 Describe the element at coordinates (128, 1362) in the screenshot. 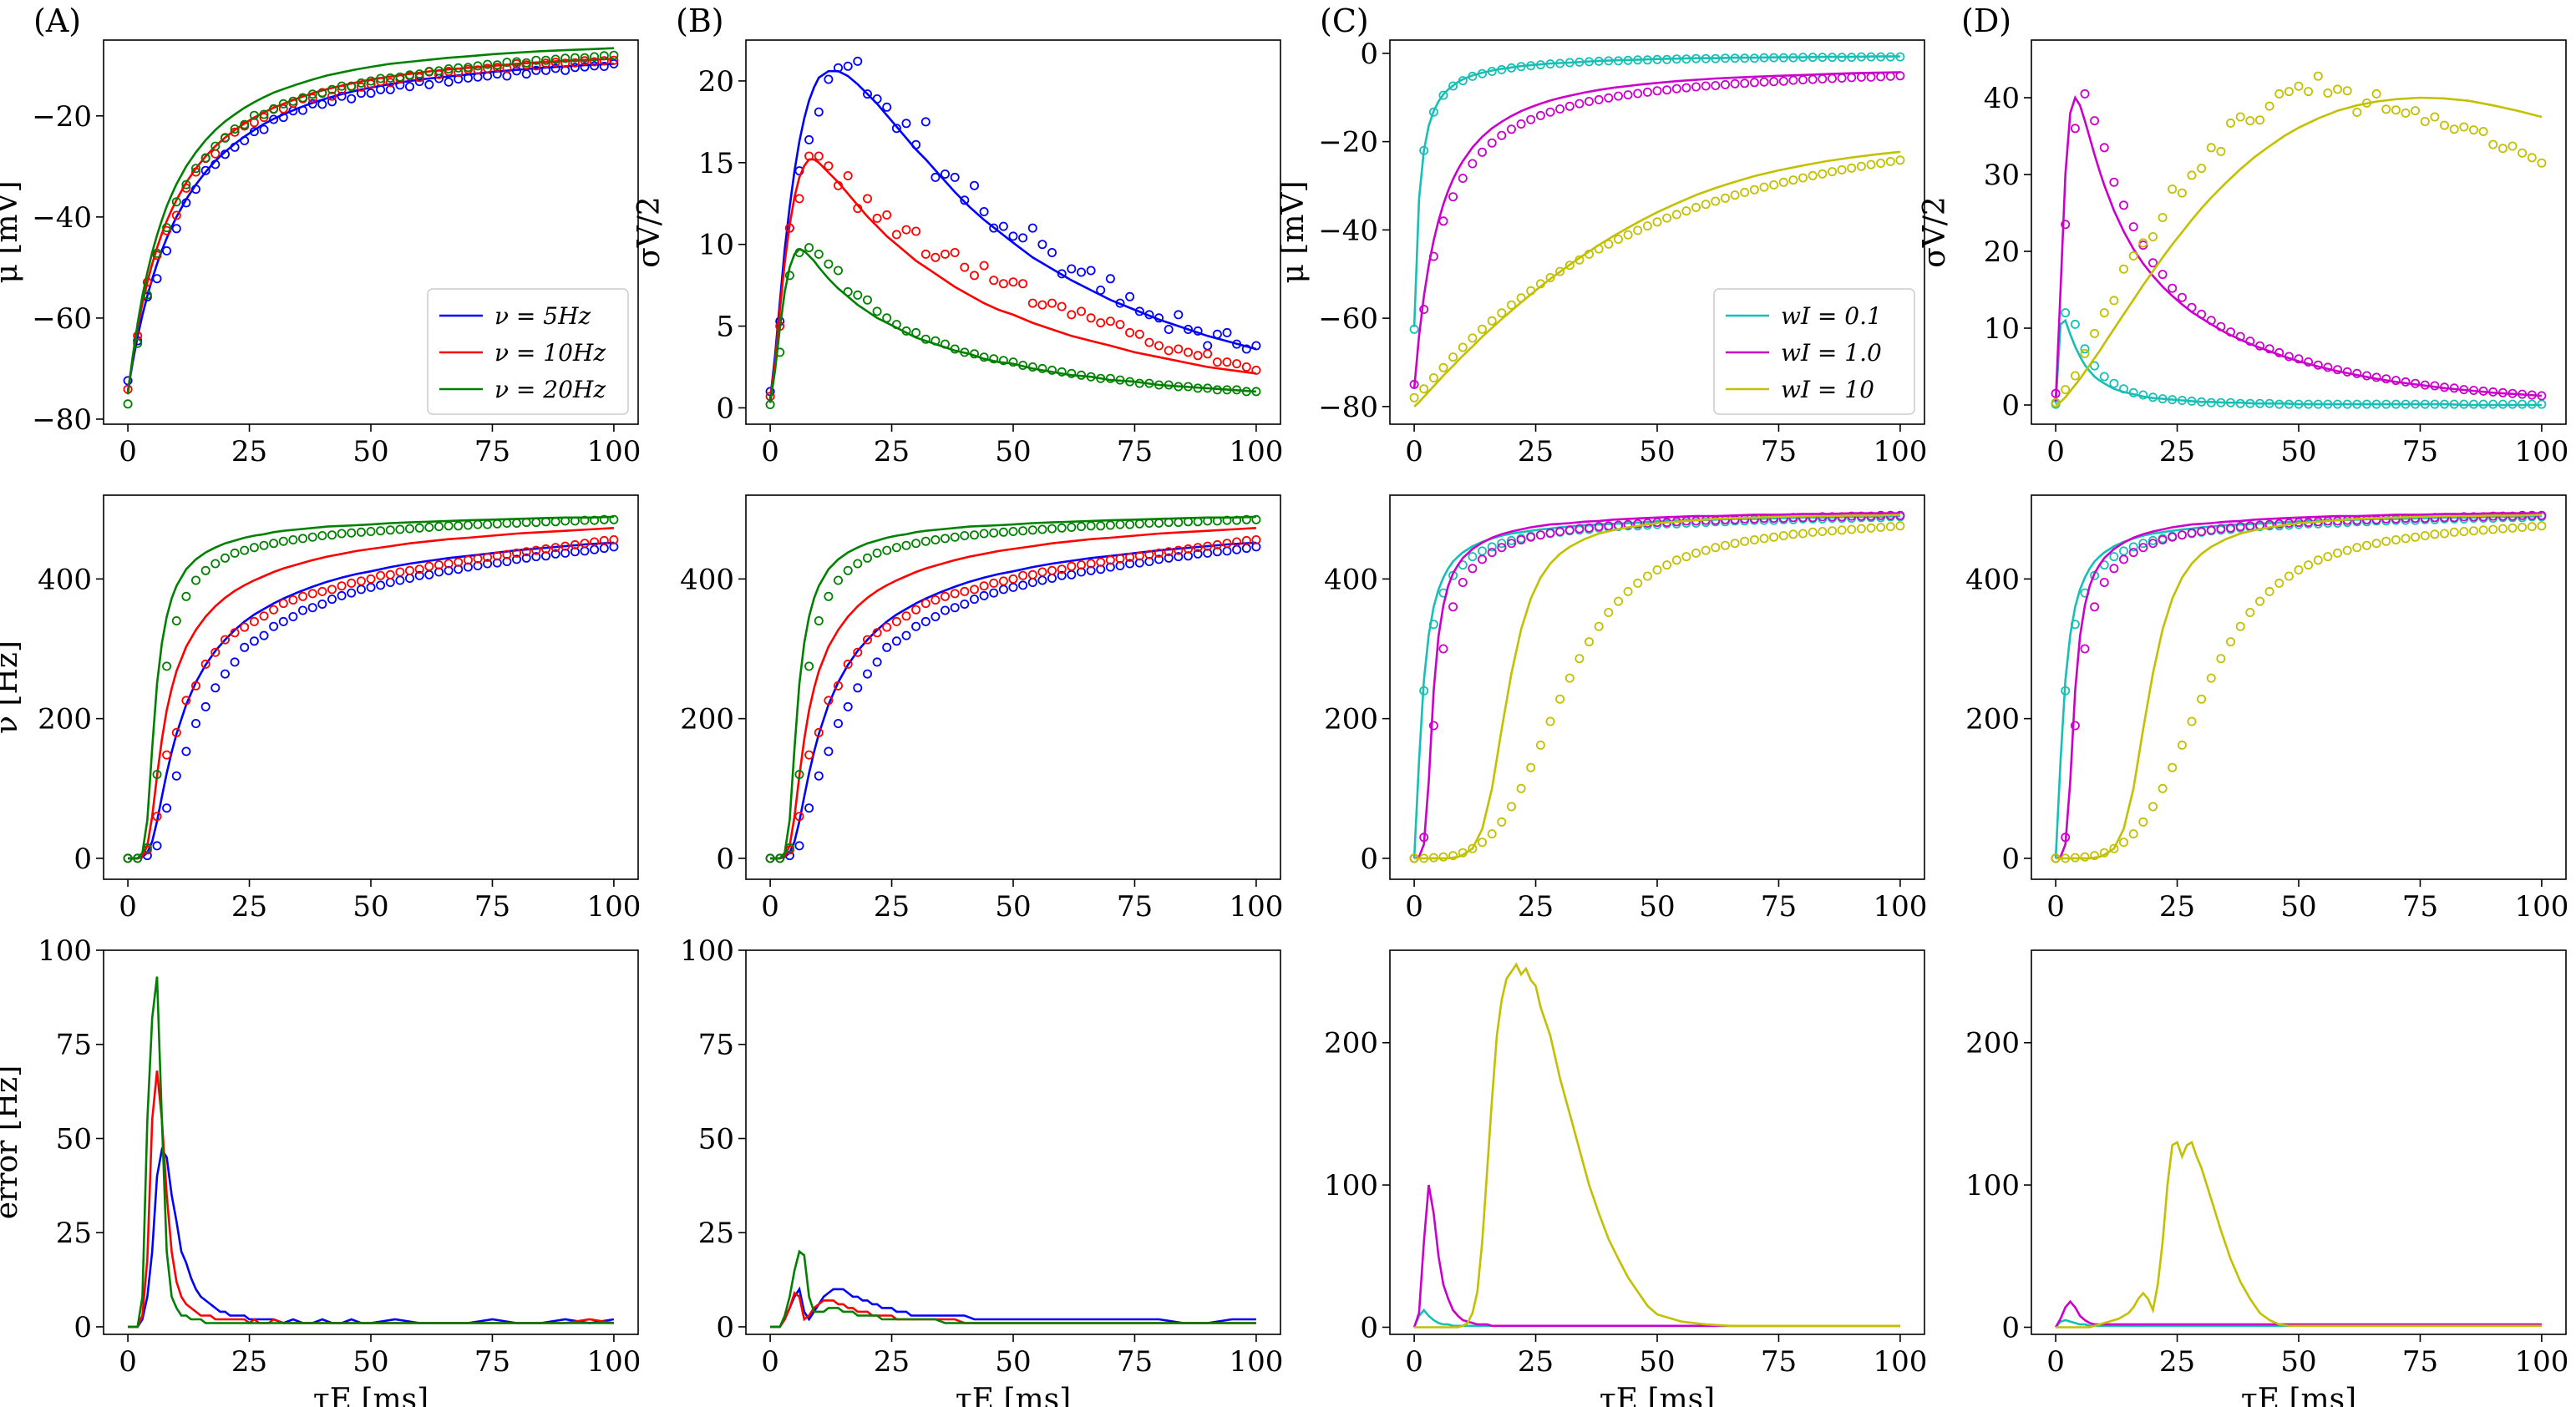

I see `x-tick-label: 0` at that location.